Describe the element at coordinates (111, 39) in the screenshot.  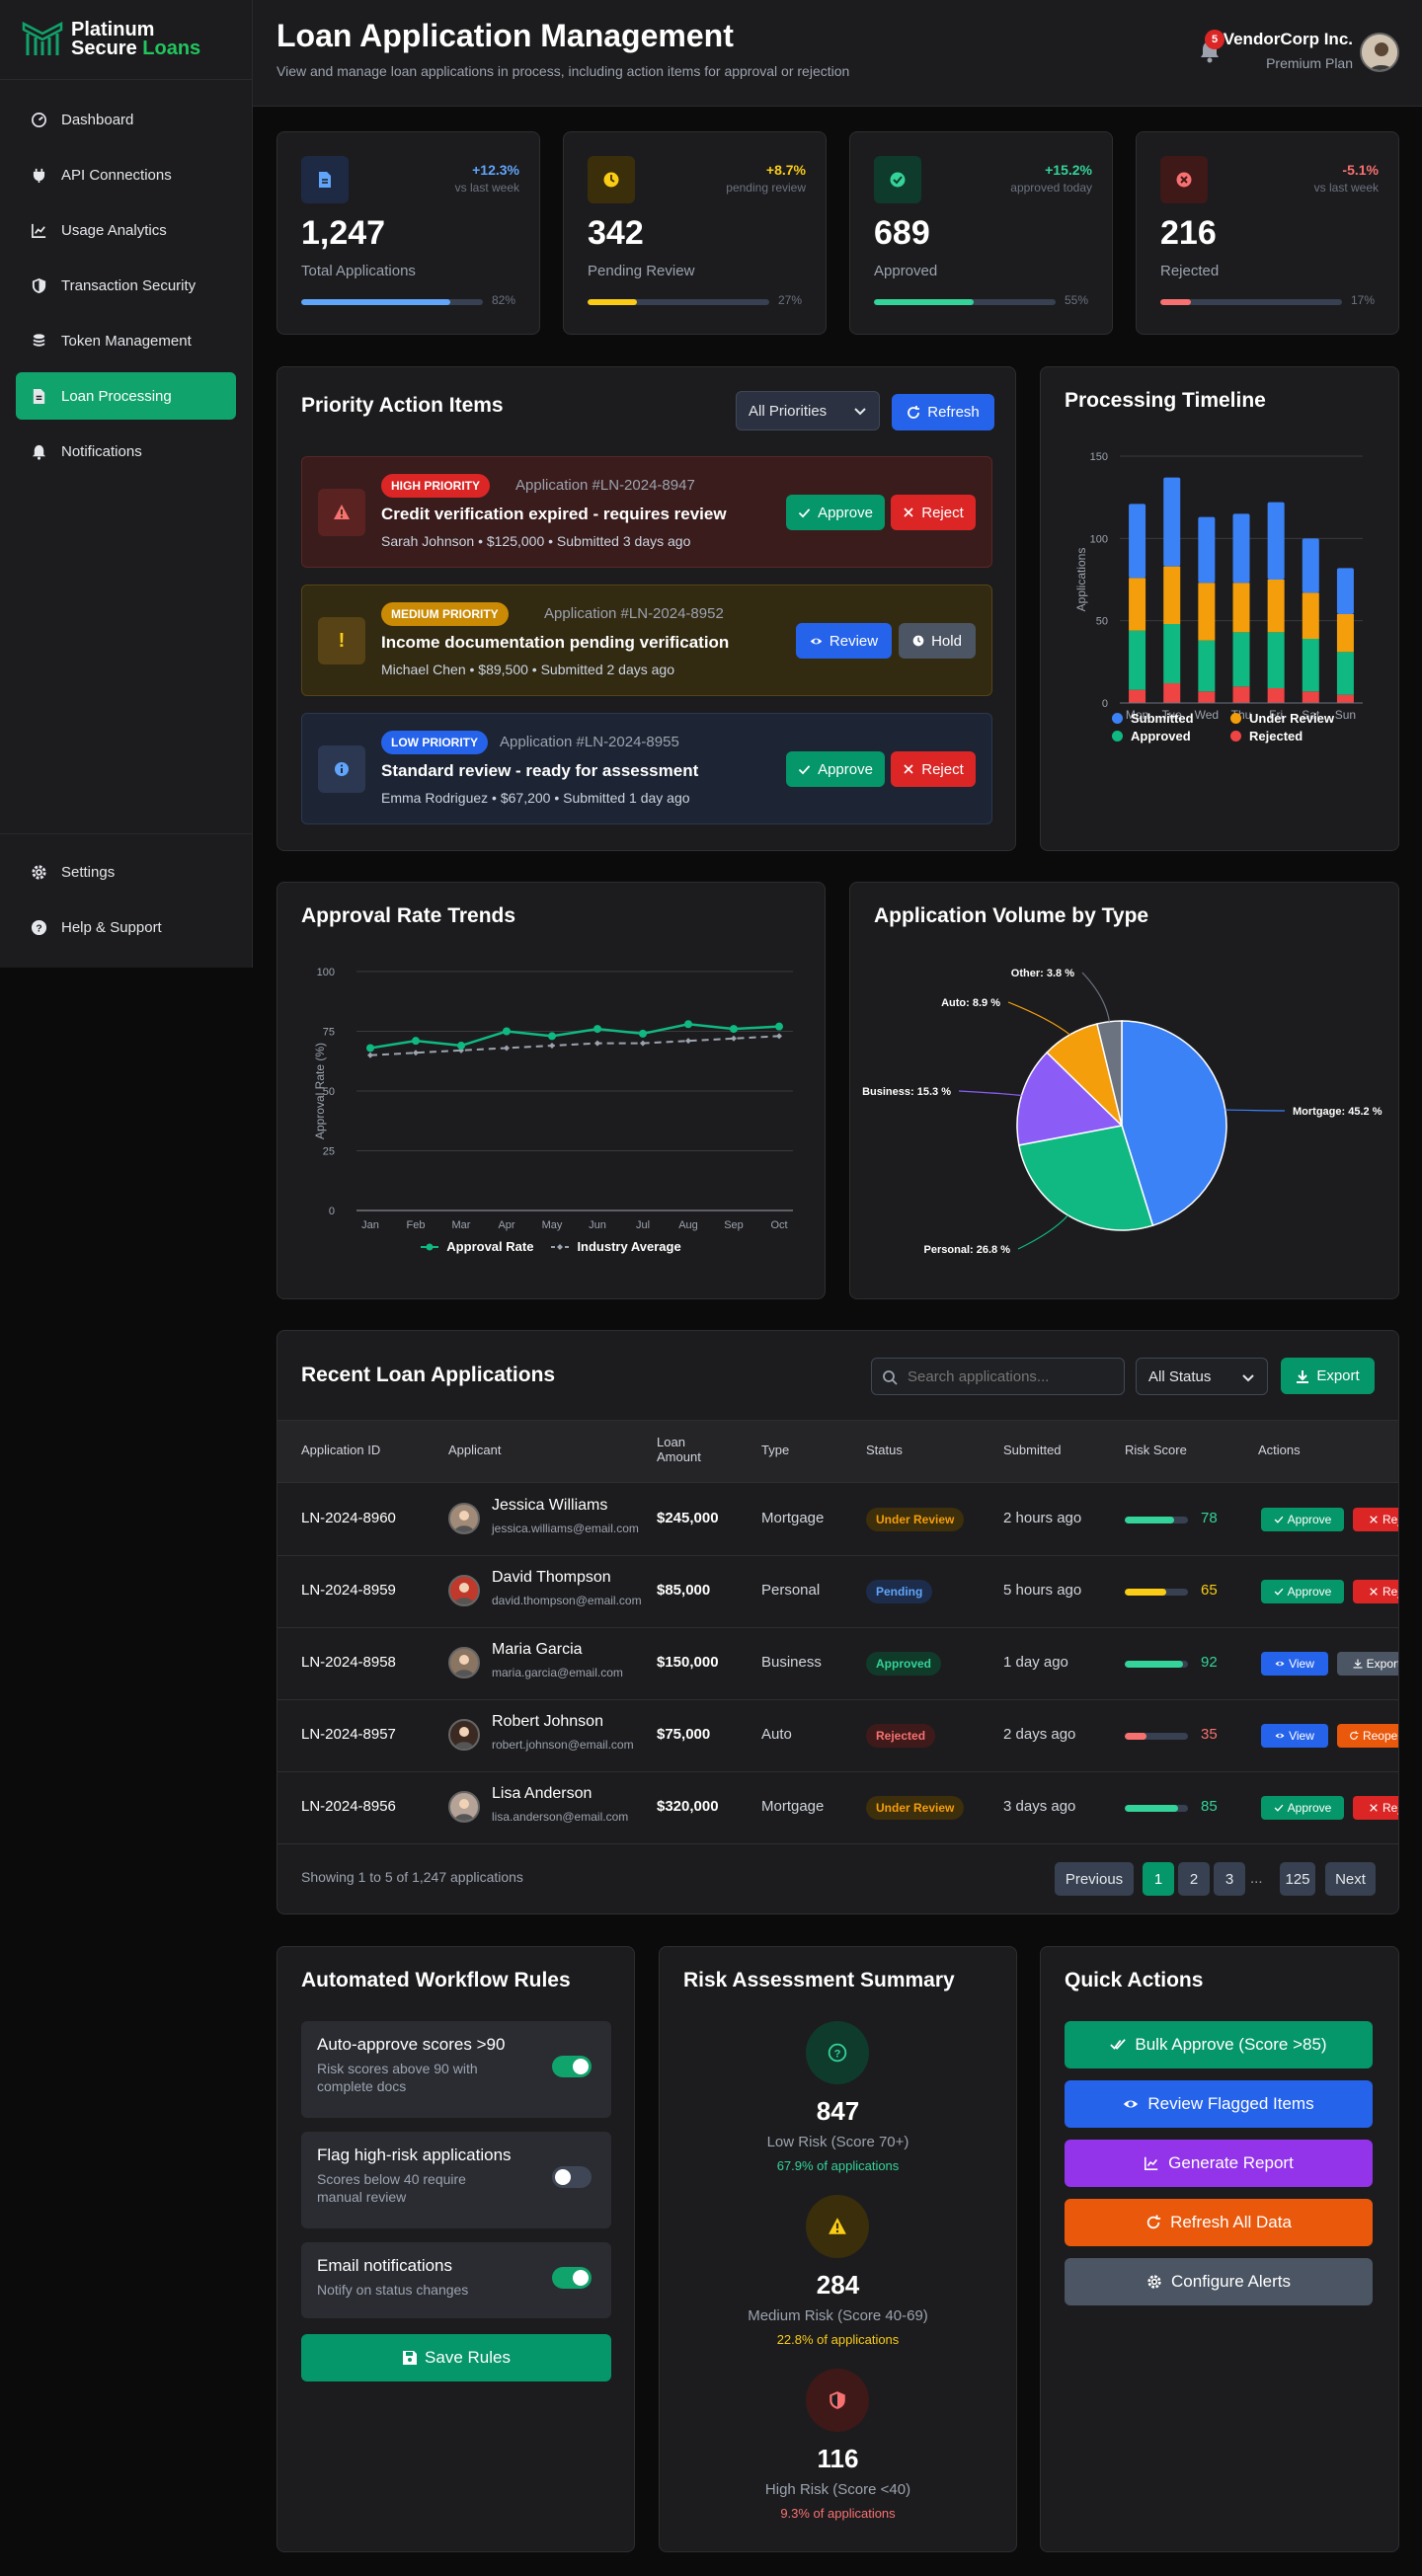
I see `brand-logo: Platinum Secure Loans` at that location.